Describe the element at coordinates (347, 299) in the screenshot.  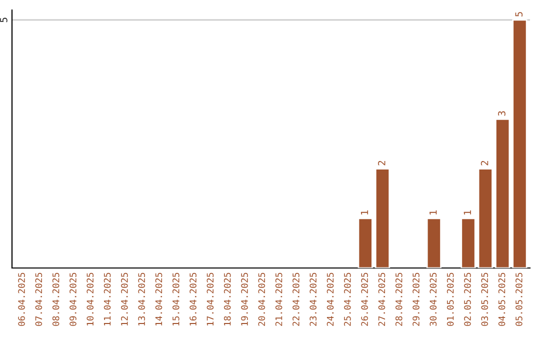
I see `x-tick-label: 25.04.2025` at that location.